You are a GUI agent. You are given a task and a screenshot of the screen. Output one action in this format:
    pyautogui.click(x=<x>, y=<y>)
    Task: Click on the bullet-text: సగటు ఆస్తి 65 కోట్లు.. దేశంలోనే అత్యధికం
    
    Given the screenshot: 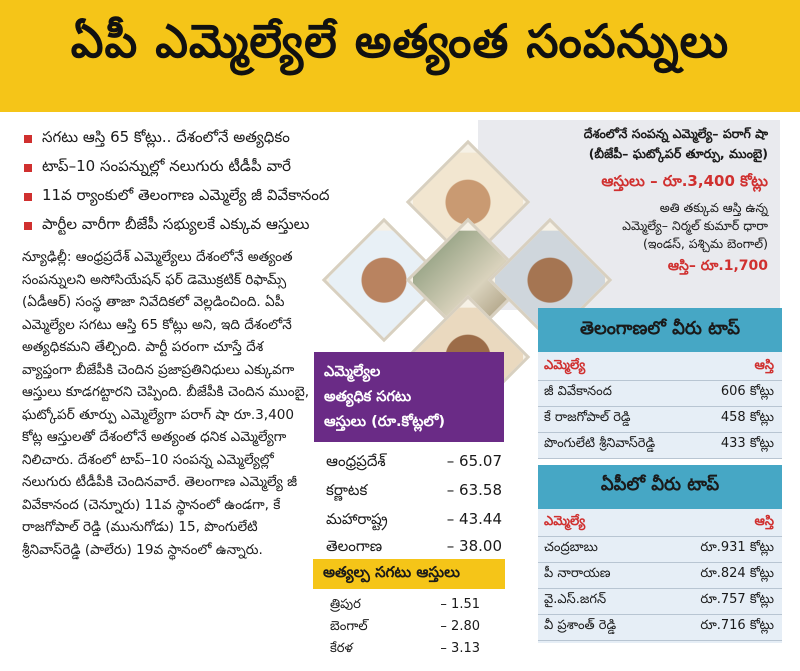 What is the action you would take?
    pyautogui.click(x=166, y=137)
    